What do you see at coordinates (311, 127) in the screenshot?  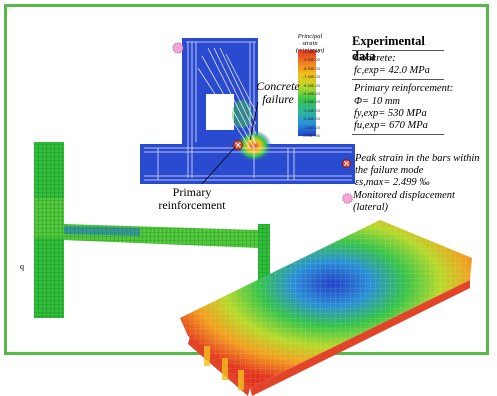 I see `legend-tick: -1.00E-03` at bounding box center [311, 127].